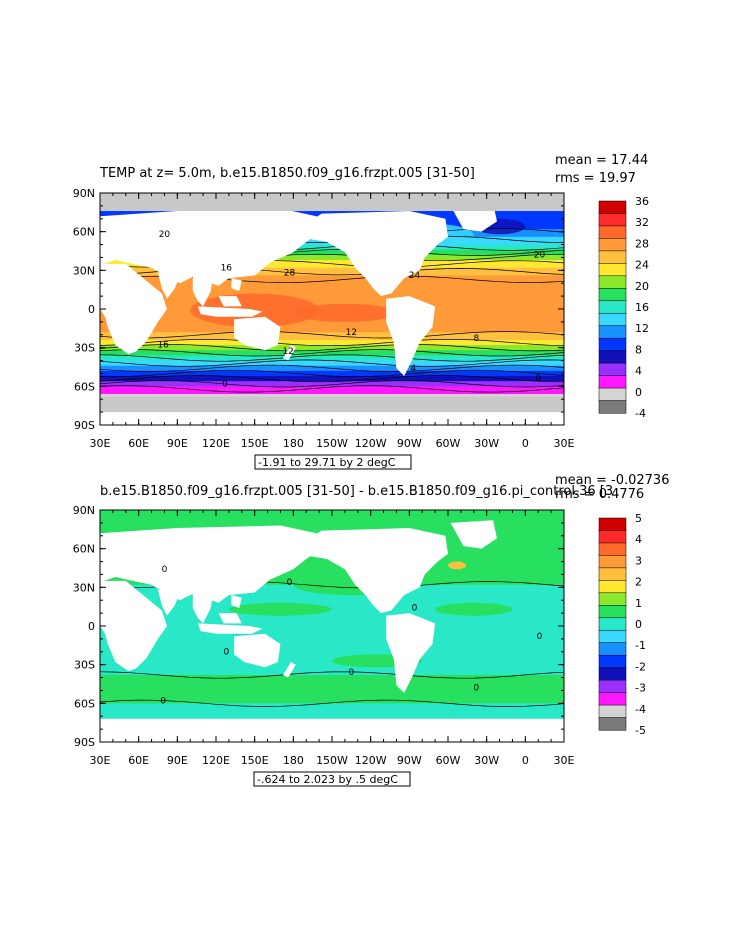  I want to click on contour-label: 28, so click(290, 273).